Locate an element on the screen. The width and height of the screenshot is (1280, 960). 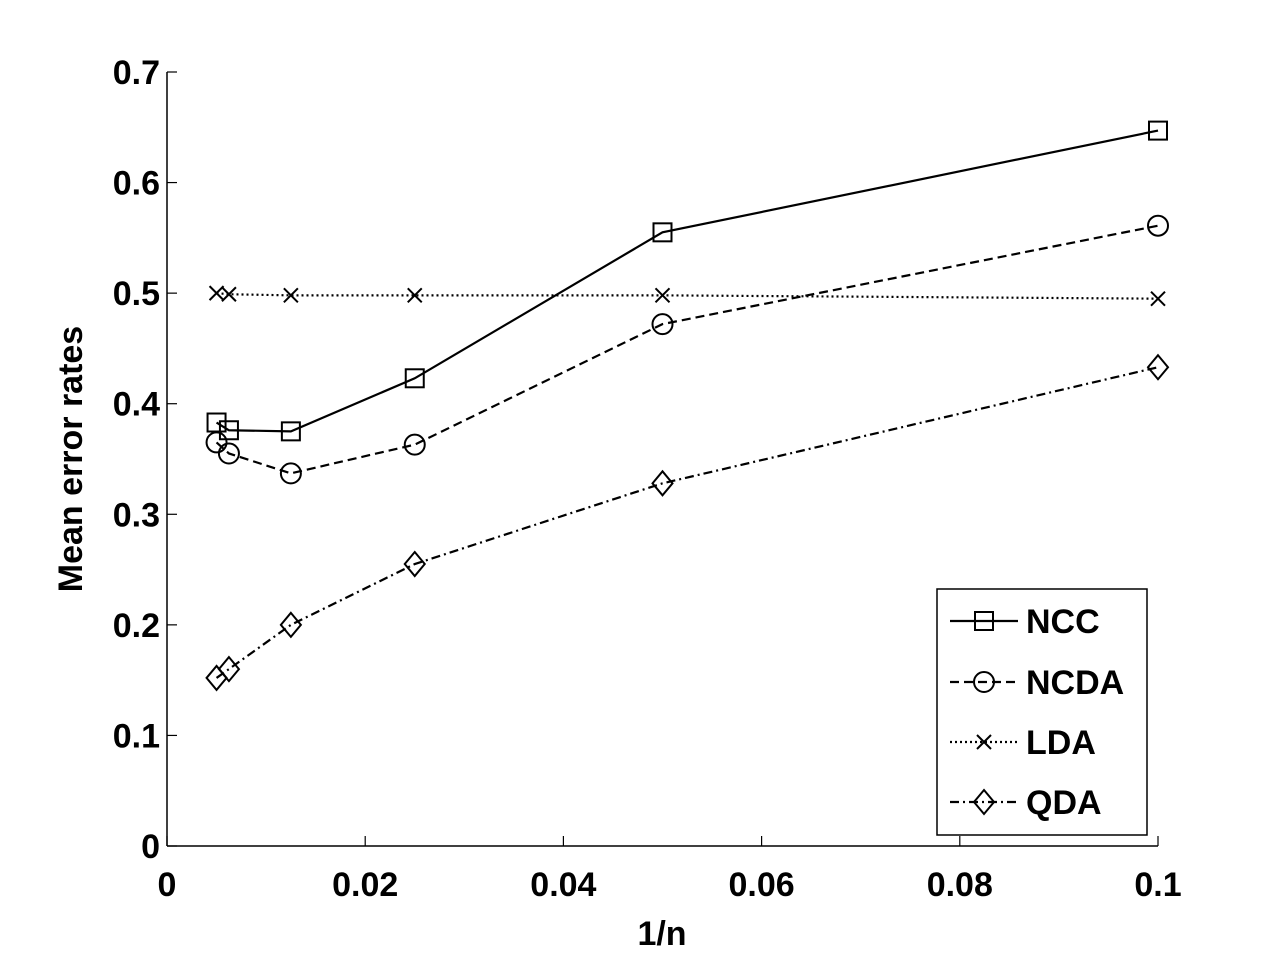
y-tick-label: 0.2 is located at coordinates (136, 626).